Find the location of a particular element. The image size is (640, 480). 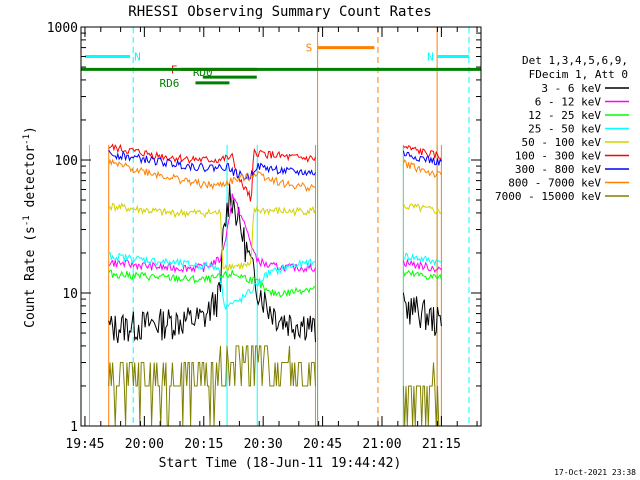

x-tick-label: 20:45 is located at coordinates (322, 444).